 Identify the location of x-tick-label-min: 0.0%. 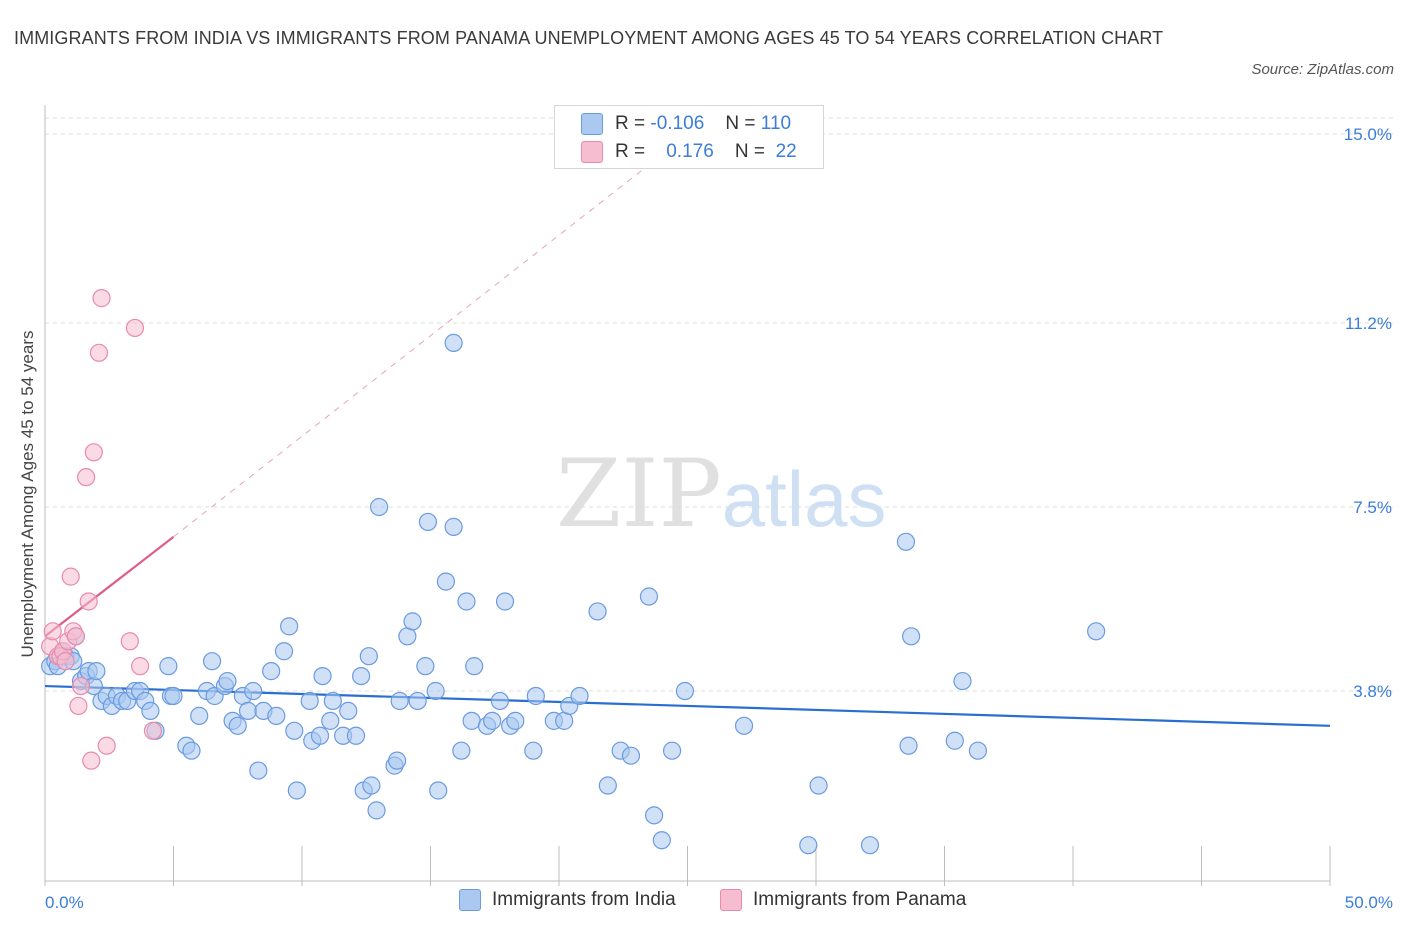
(64, 902).